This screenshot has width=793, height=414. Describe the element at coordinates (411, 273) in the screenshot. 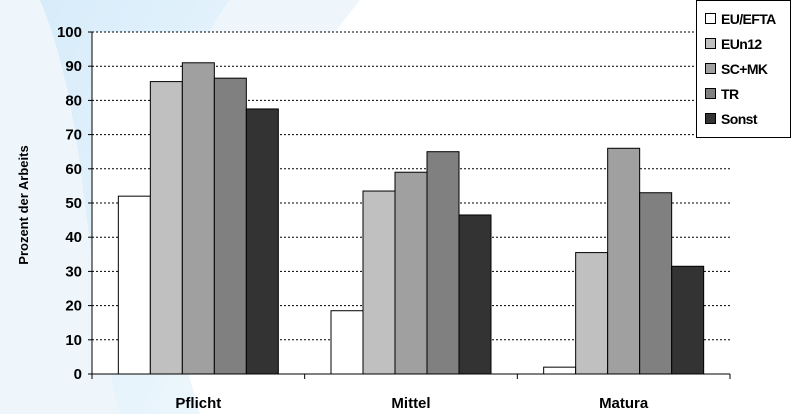

I see `bar-sc-mk-mittel` at that location.